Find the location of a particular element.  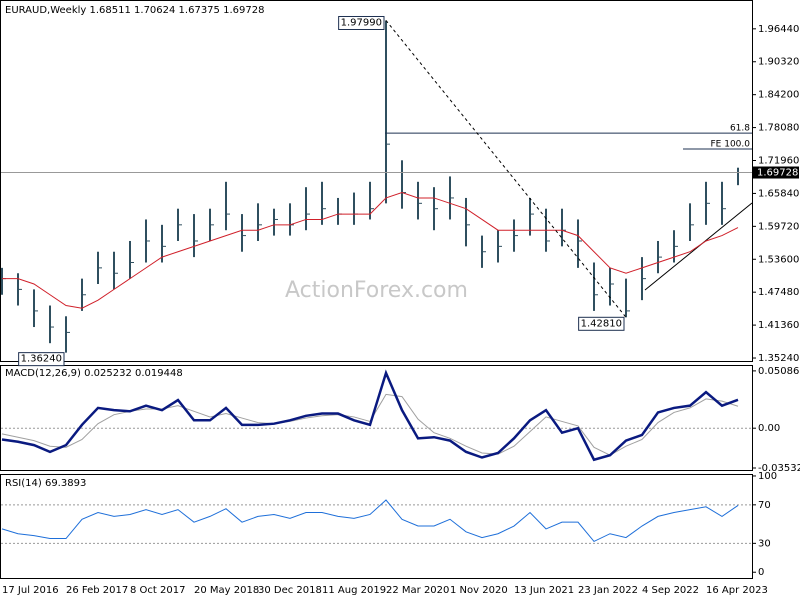

y-tick-label: -0.035322 is located at coordinates (779, 468).